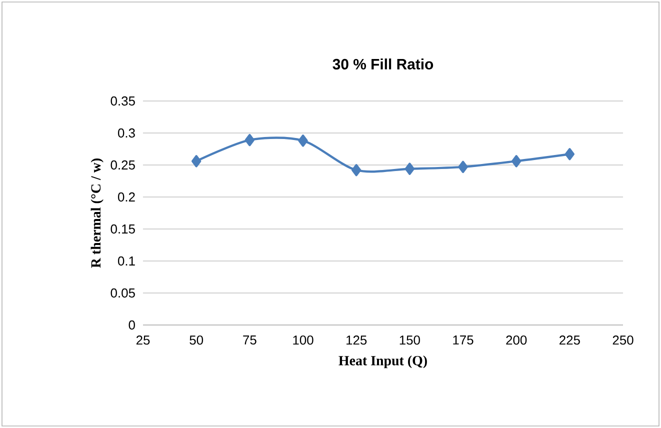 The width and height of the screenshot is (661, 428). What do you see at coordinates (122, 101) in the screenshot?
I see `y-tick-label: 0.35` at bounding box center [122, 101].